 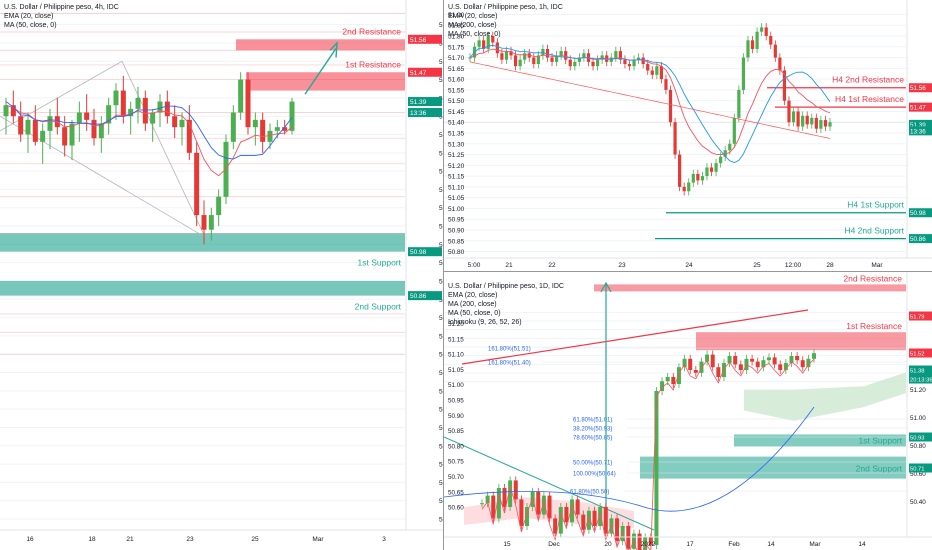 I want to click on panel-divider-horizontal, so click(x=688, y=271).